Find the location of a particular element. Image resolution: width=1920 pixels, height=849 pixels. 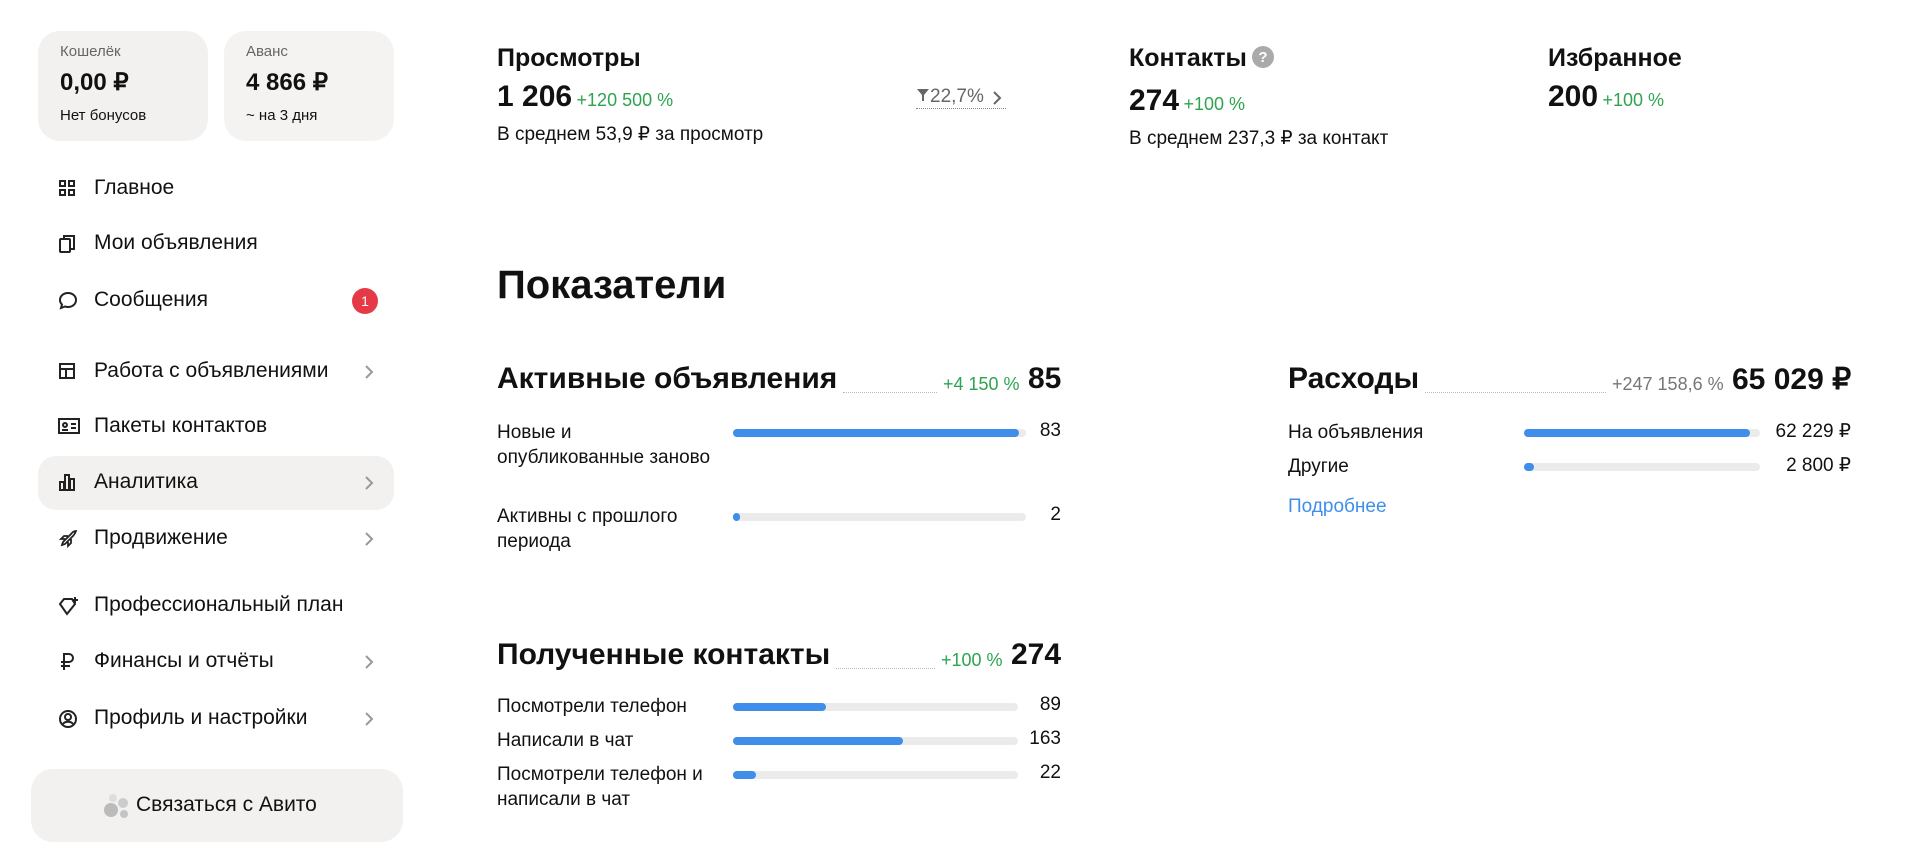

menu-item: Продвижение is located at coordinates (216, 539).